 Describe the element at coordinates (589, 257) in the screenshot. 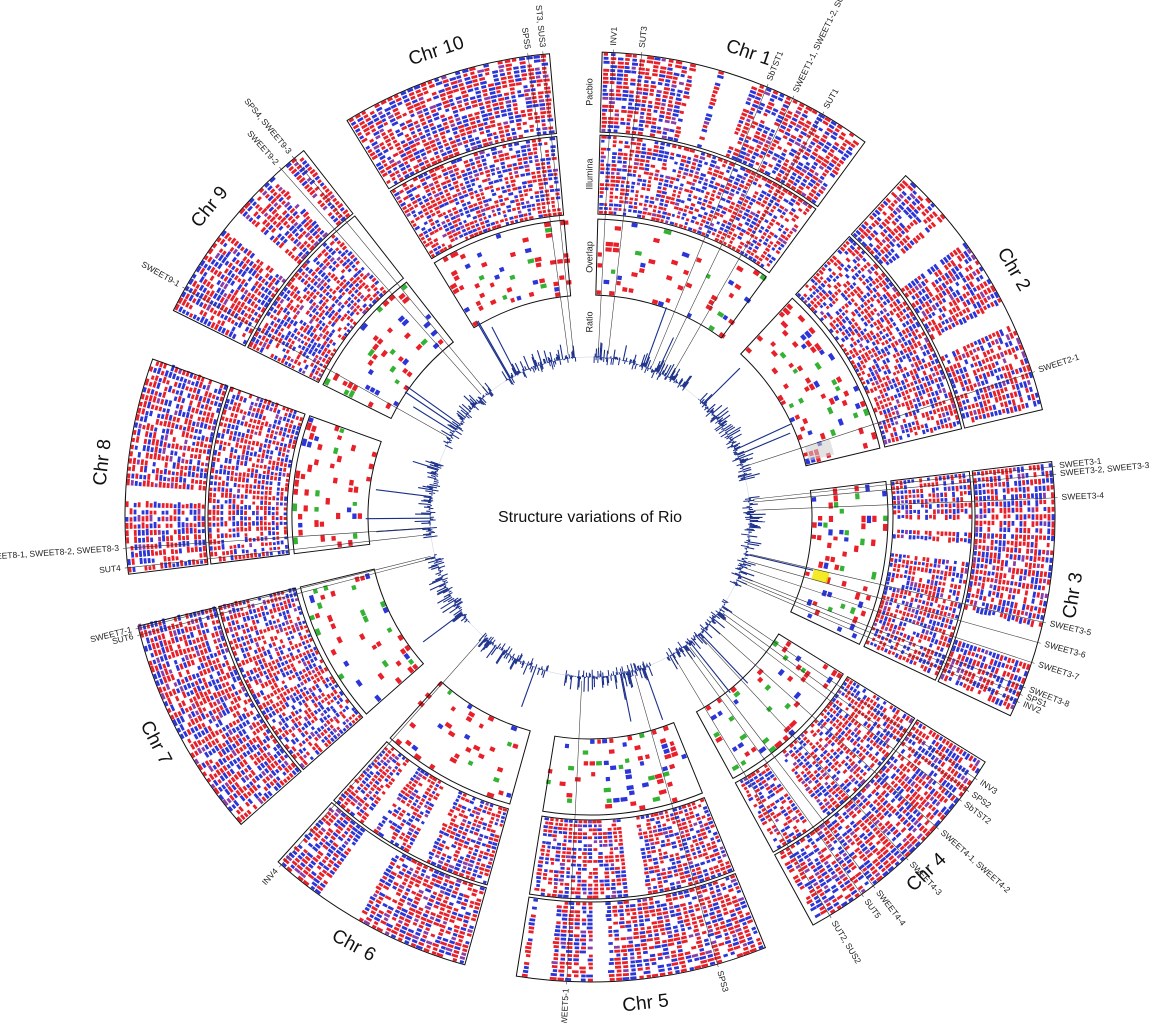

I see `track-label-overlap: Overlap` at that location.